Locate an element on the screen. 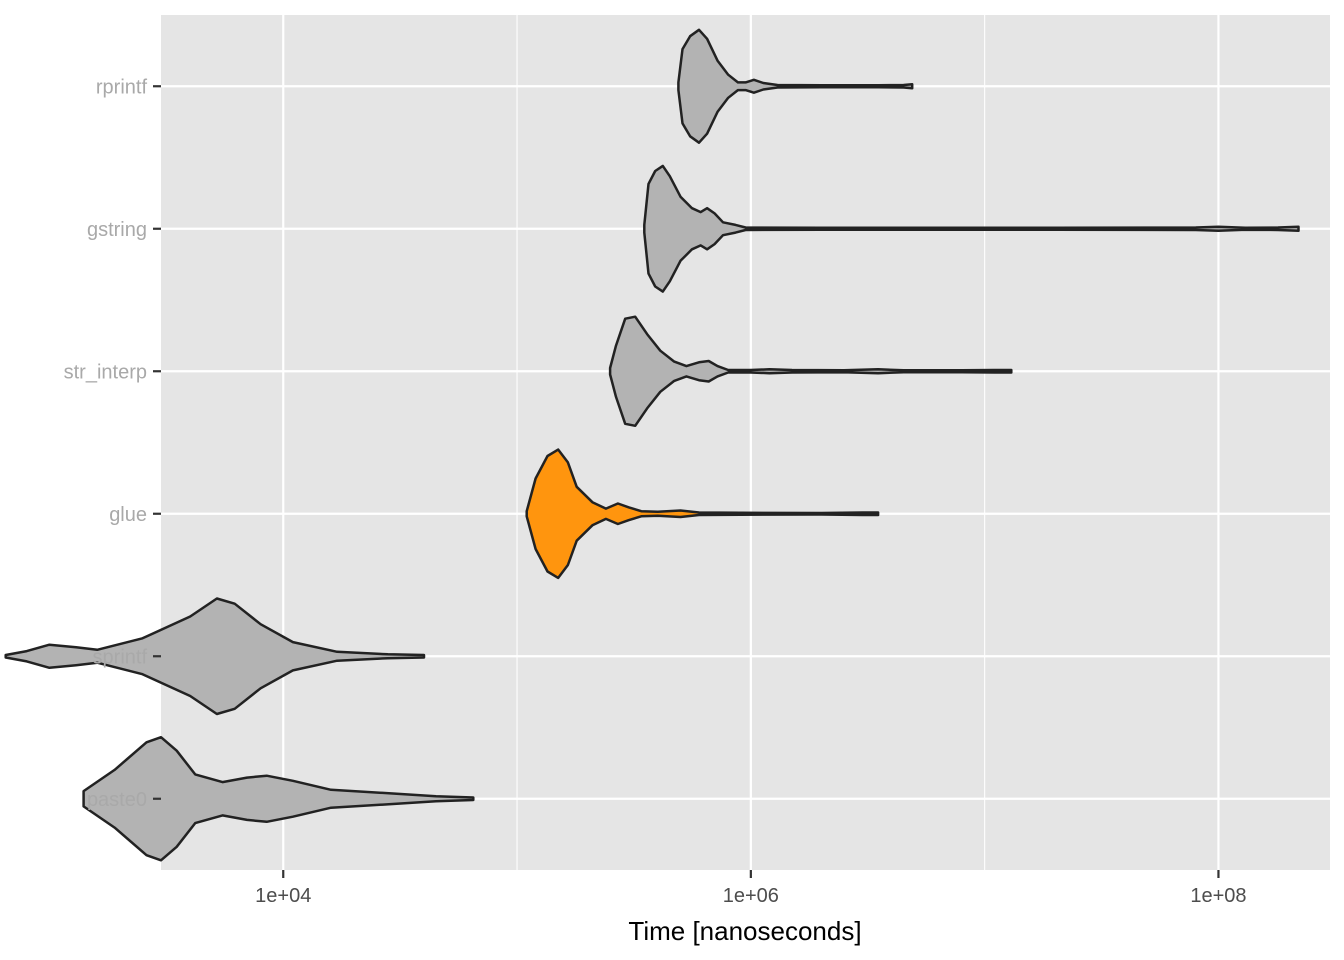 The height and width of the screenshot is (960, 1344). violin-gstring is located at coordinates (971, 228).